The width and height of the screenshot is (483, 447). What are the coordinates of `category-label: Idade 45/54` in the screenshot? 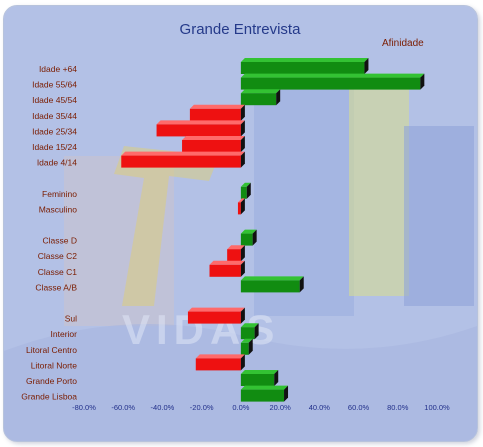 It's located at (54, 100).